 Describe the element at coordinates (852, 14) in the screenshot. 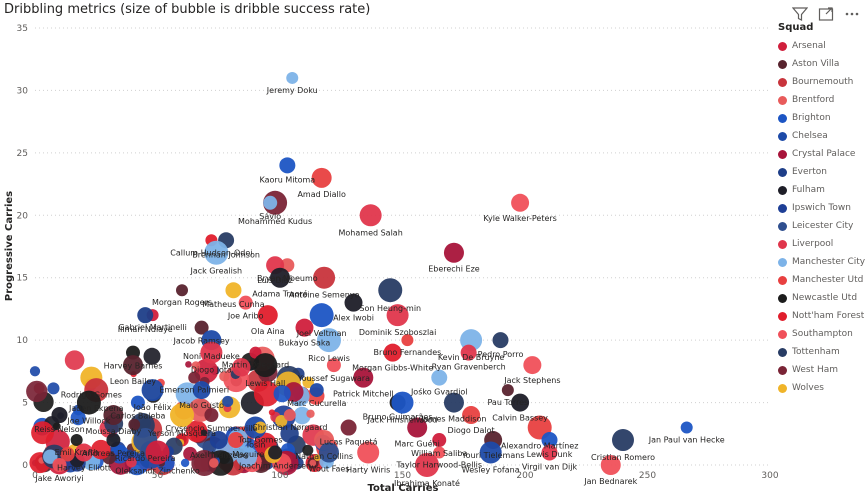

I see `more-options-icon` at that location.